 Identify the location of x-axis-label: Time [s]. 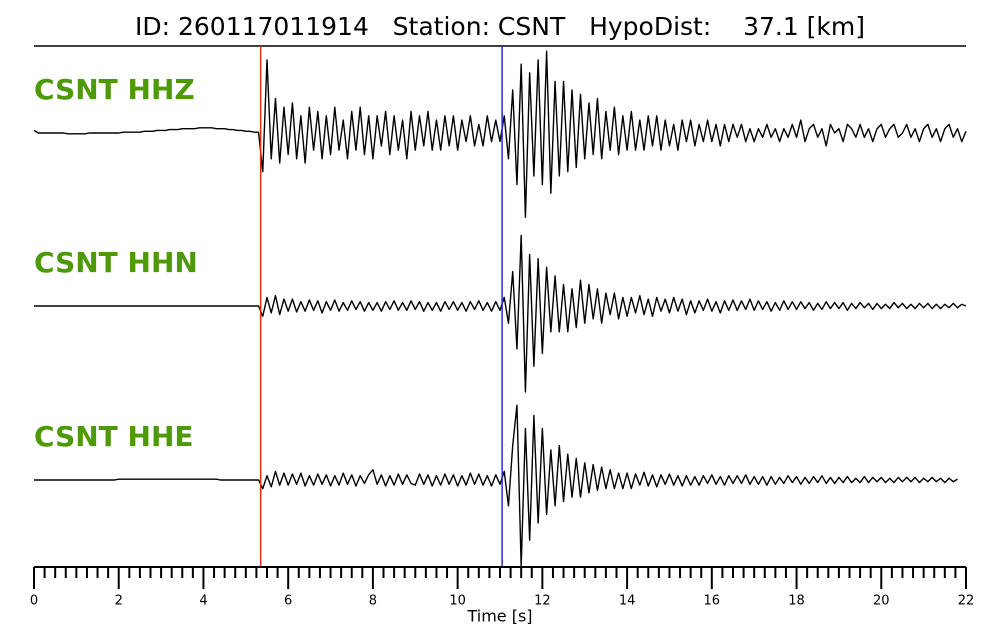
(499, 616).